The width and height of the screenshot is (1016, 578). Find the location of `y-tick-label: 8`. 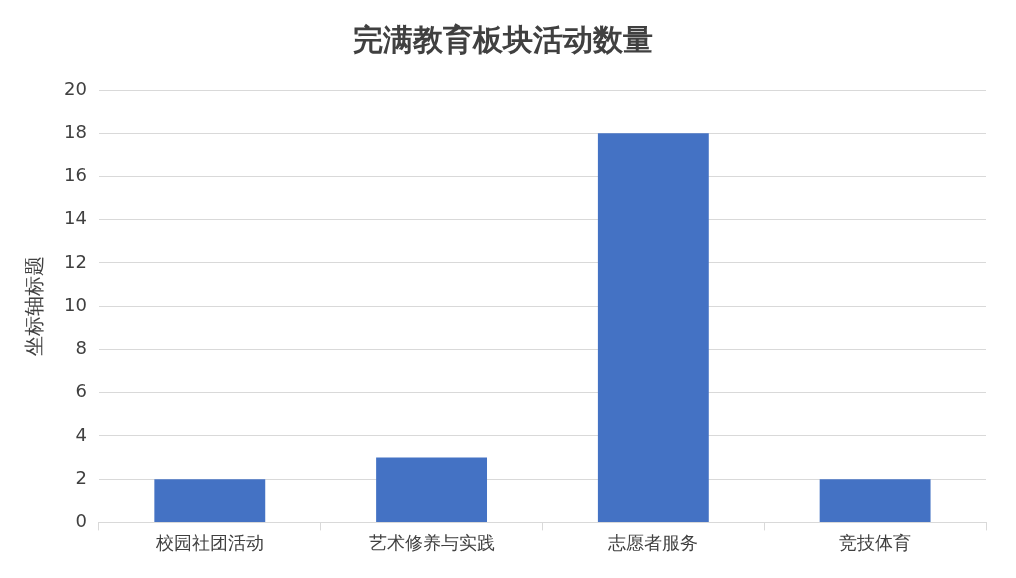

y-tick-label: 8 is located at coordinates (81, 348).